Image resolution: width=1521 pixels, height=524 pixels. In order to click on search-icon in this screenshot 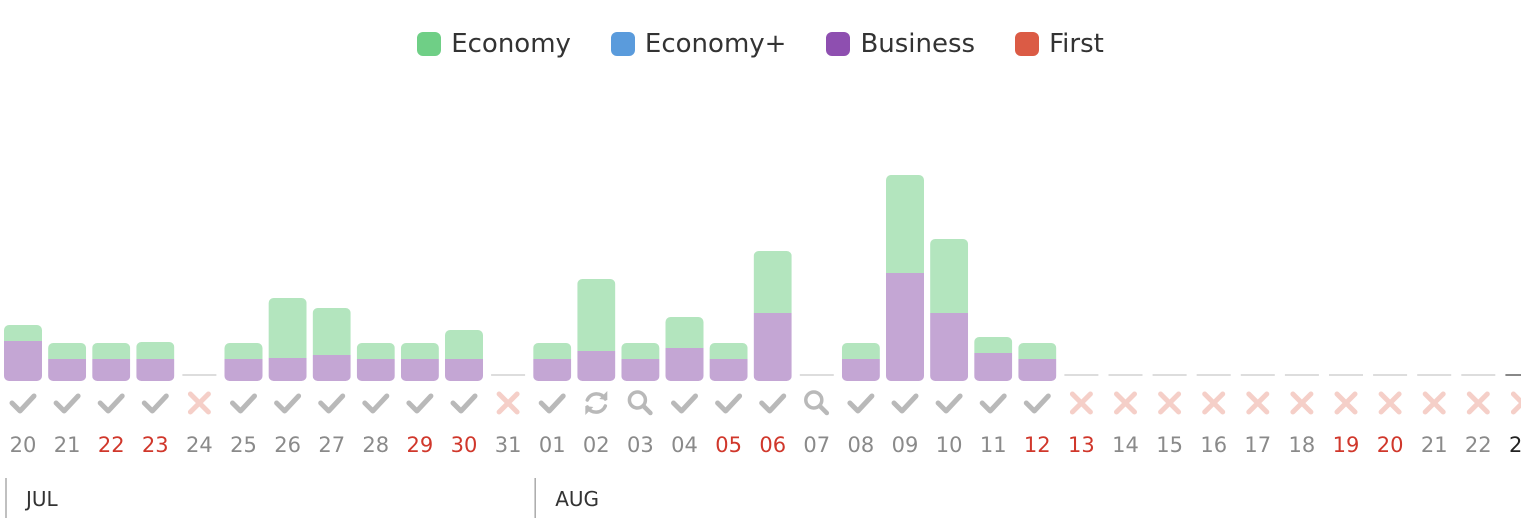, I will do `click(640, 403)`.